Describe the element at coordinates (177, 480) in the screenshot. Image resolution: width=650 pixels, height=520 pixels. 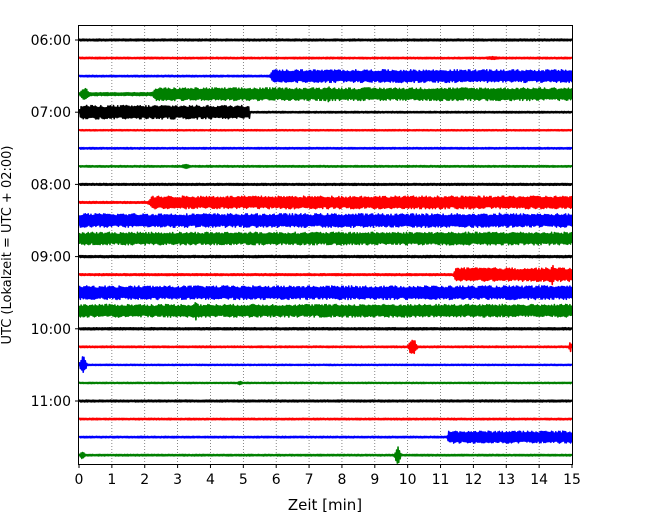
I see `x-tick-label: 3` at that location.